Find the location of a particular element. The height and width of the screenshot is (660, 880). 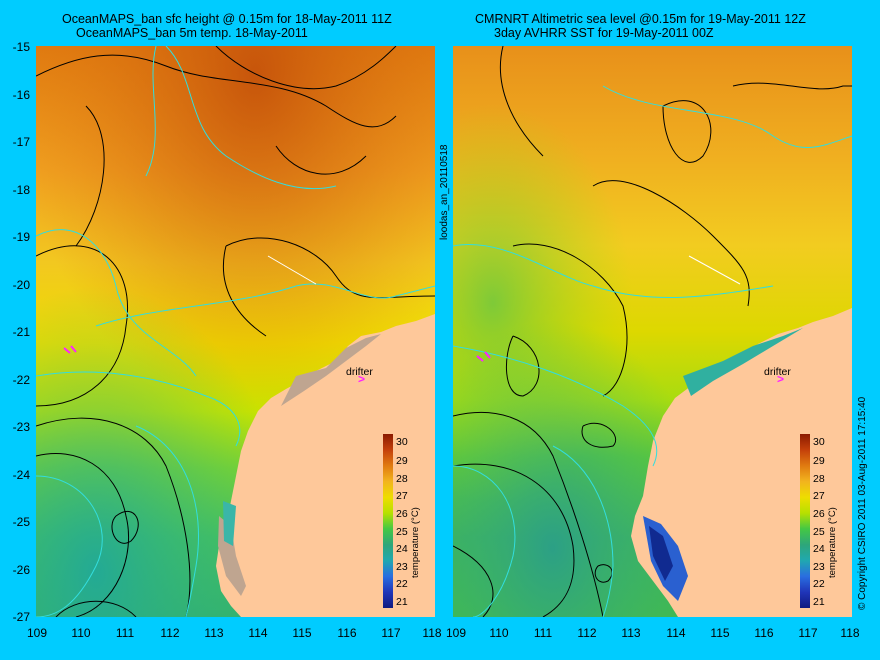

y-tick-label: -19 is located at coordinates (21, 237).